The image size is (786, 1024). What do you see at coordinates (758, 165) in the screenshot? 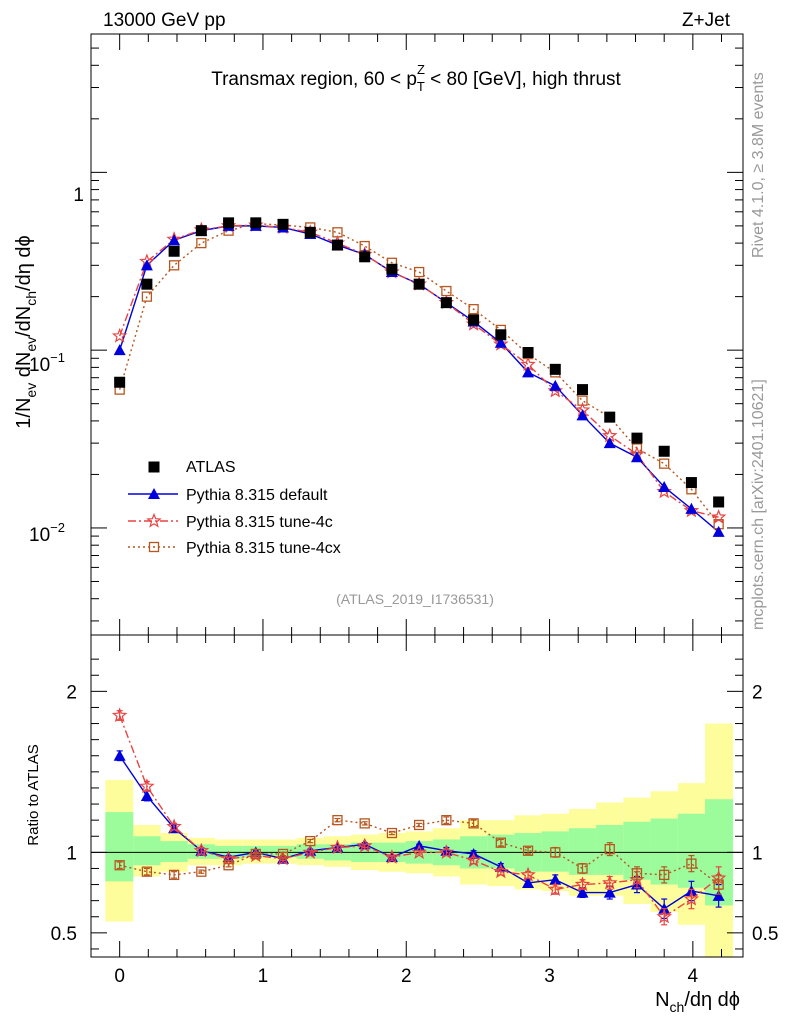
I see `rivet-version-label: Rivet 4.1.0, ≥ 3.8M events` at bounding box center [758, 165].